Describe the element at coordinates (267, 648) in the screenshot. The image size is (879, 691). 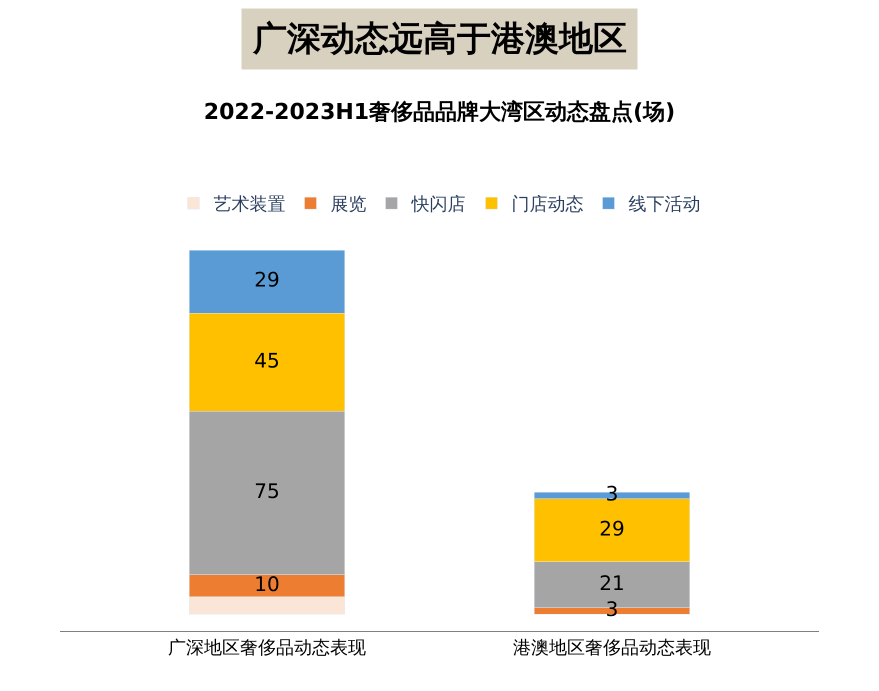
I see `x-tick-label: 广深地区奢侈品动态表现` at that location.